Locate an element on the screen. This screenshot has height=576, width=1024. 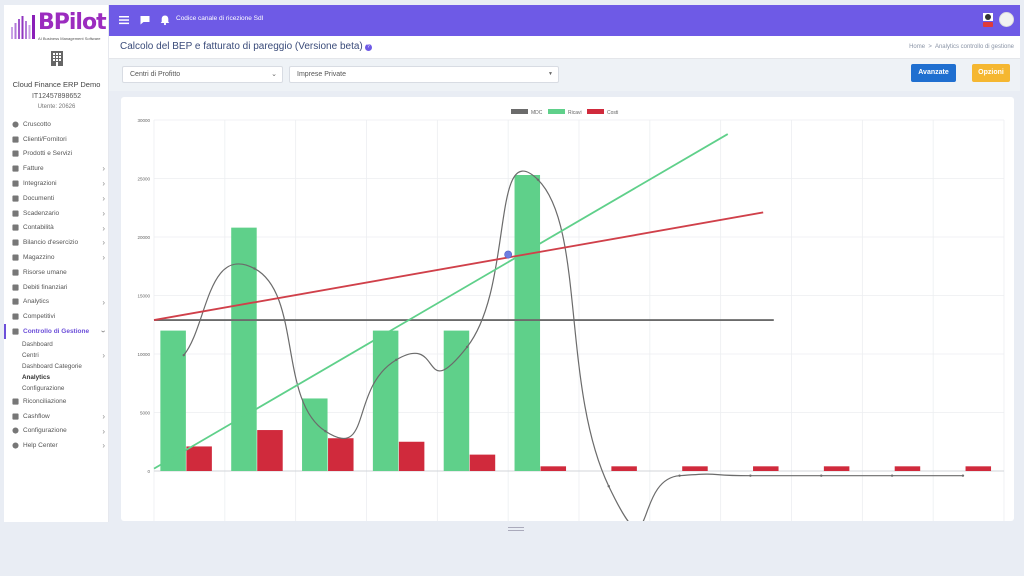
sidebar-item-bilancio-d-esercizio: Bilancio d'esercizio › is located at coordinates (56, 242).